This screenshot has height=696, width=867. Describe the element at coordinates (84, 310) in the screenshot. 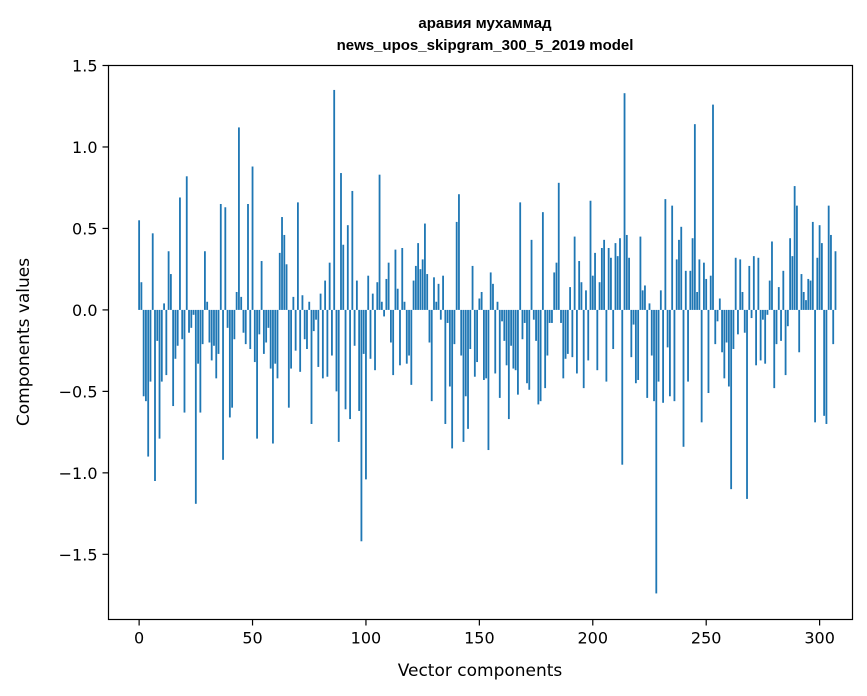

I see `y-axis-ticks: −1.5 −1.0 −0.5 0.0 0.5 1.0 1.5` at that location.